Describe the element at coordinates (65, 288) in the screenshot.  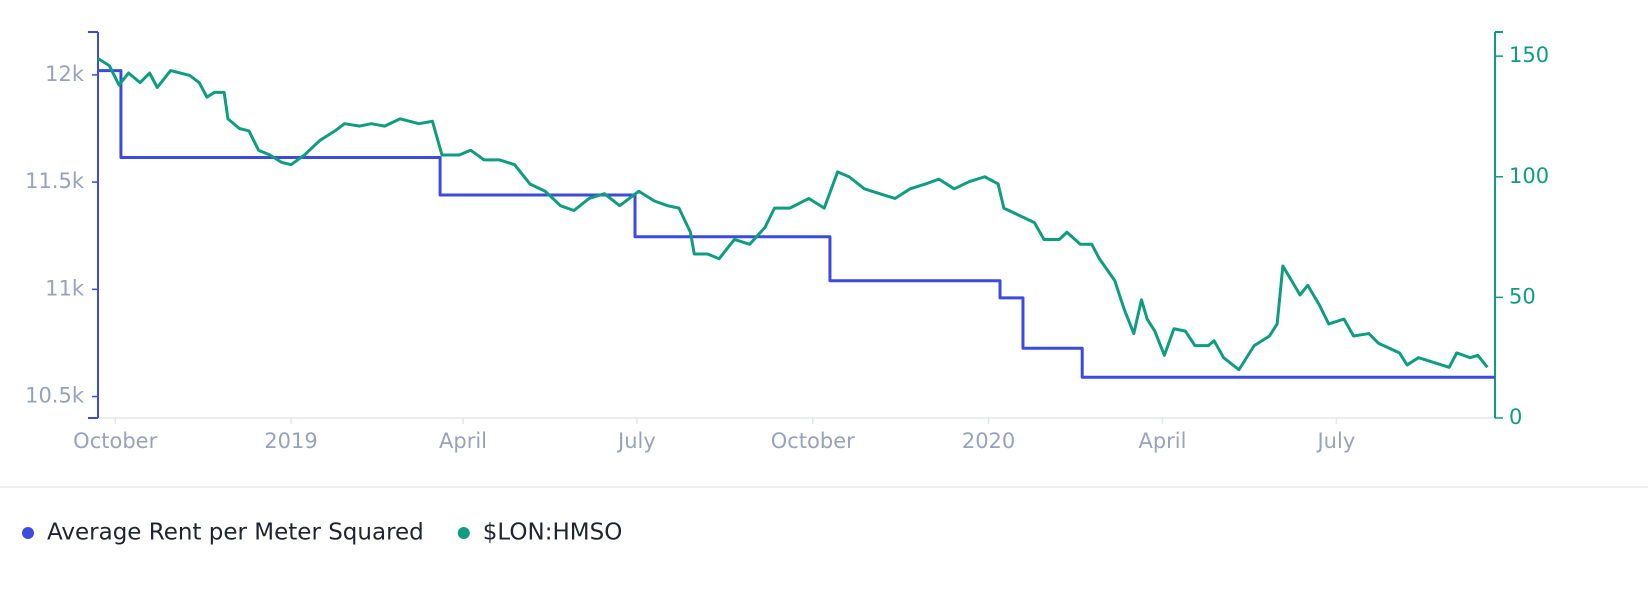
I see `y-tick-label: 11k` at that location.